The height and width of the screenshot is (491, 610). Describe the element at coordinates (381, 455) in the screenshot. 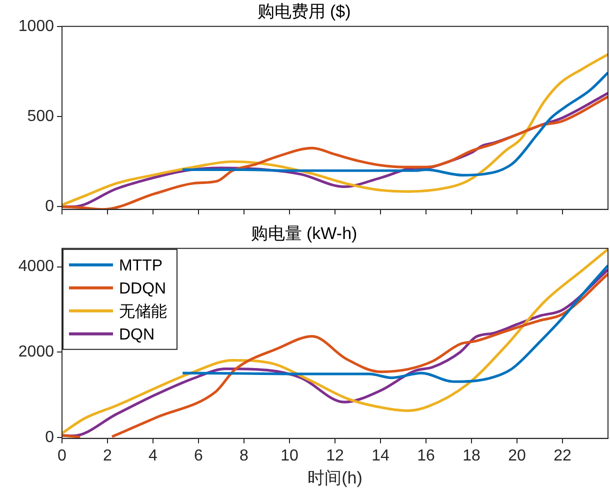

I see `x-tick-label: 14` at that location.